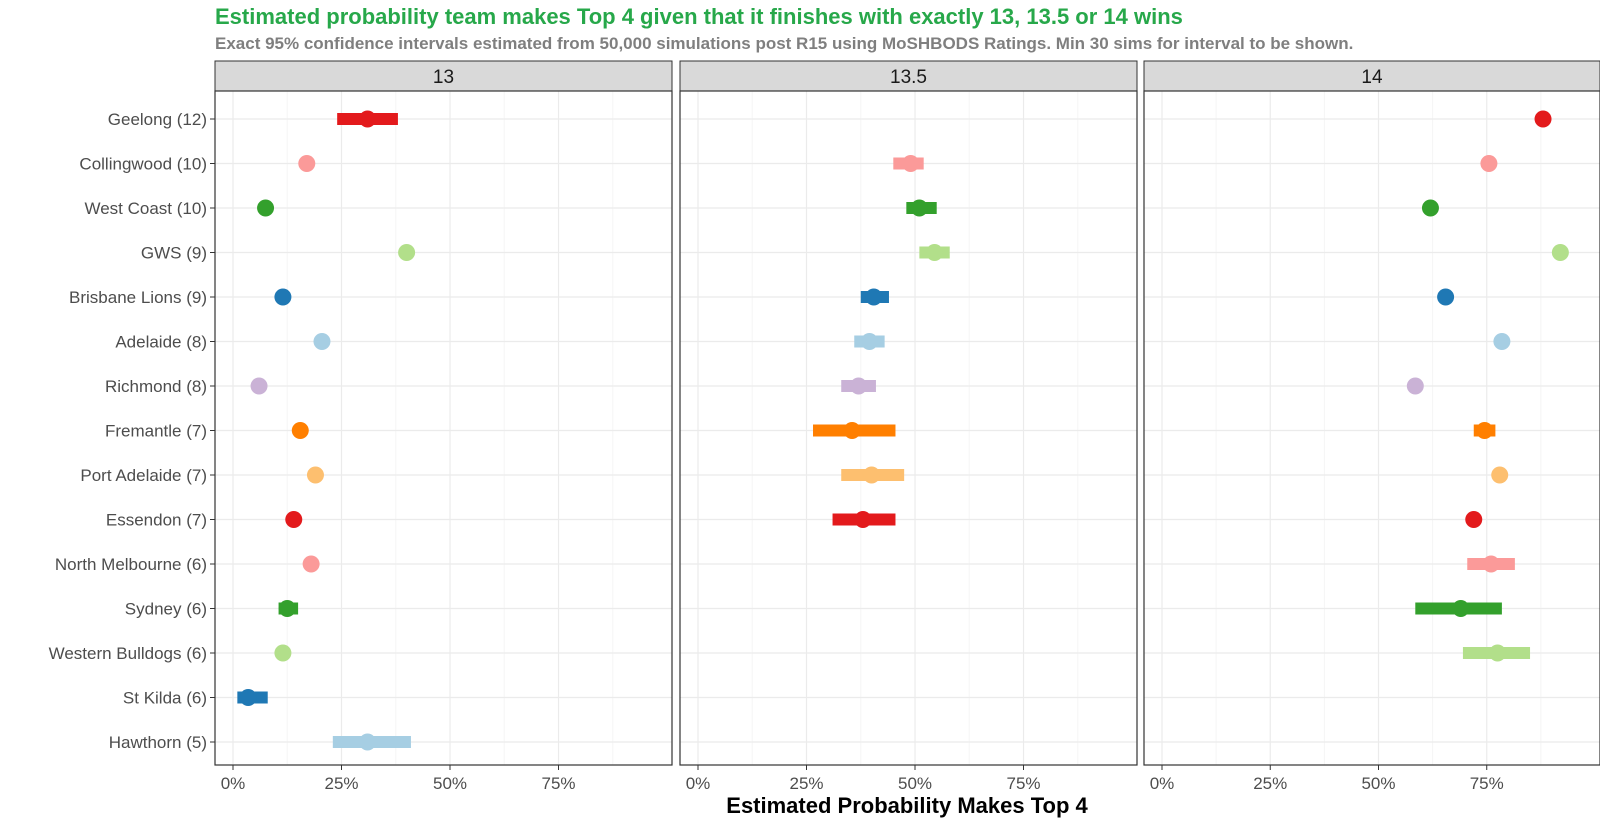 Image resolution: width=1600 pixels, height=822 pixels. Describe the element at coordinates (143, 475) in the screenshot. I see `team-label: Port Adelaide (7)` at that location.